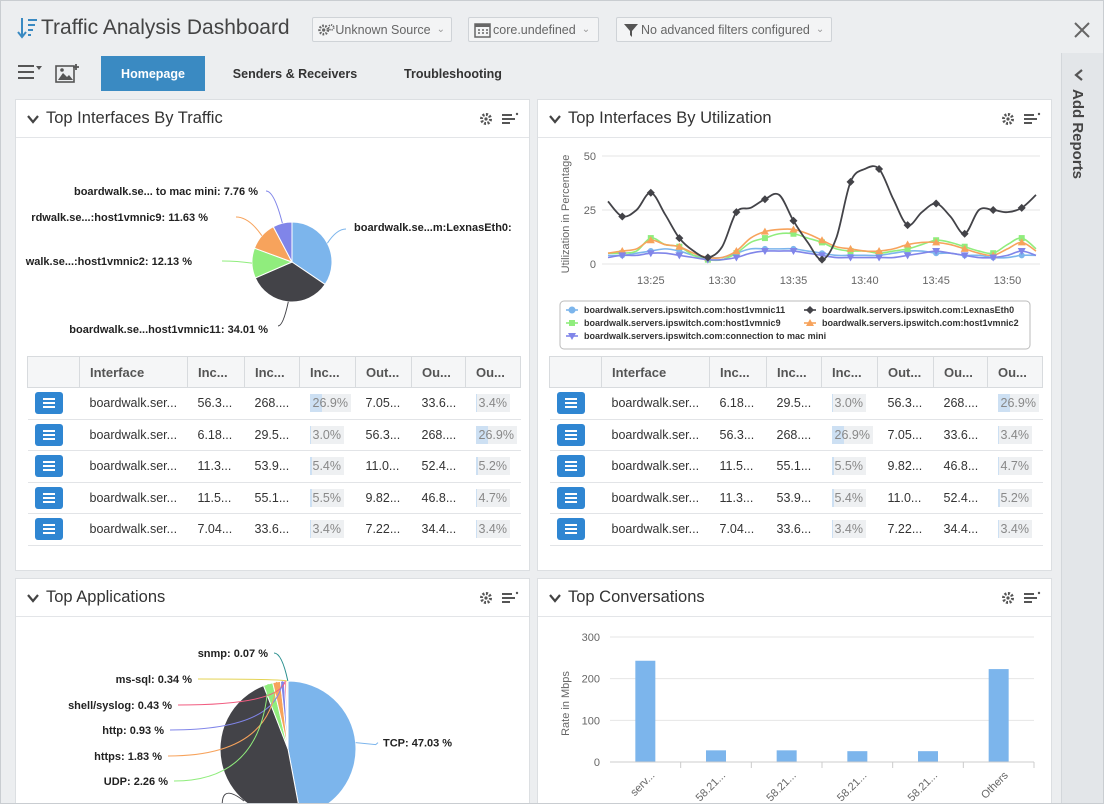 Image resolution: width=1104 pixels, height=804 pixels. Describe the element at coordinates (631, 30) in the screenshot. I see `funnel-icon` at that location.